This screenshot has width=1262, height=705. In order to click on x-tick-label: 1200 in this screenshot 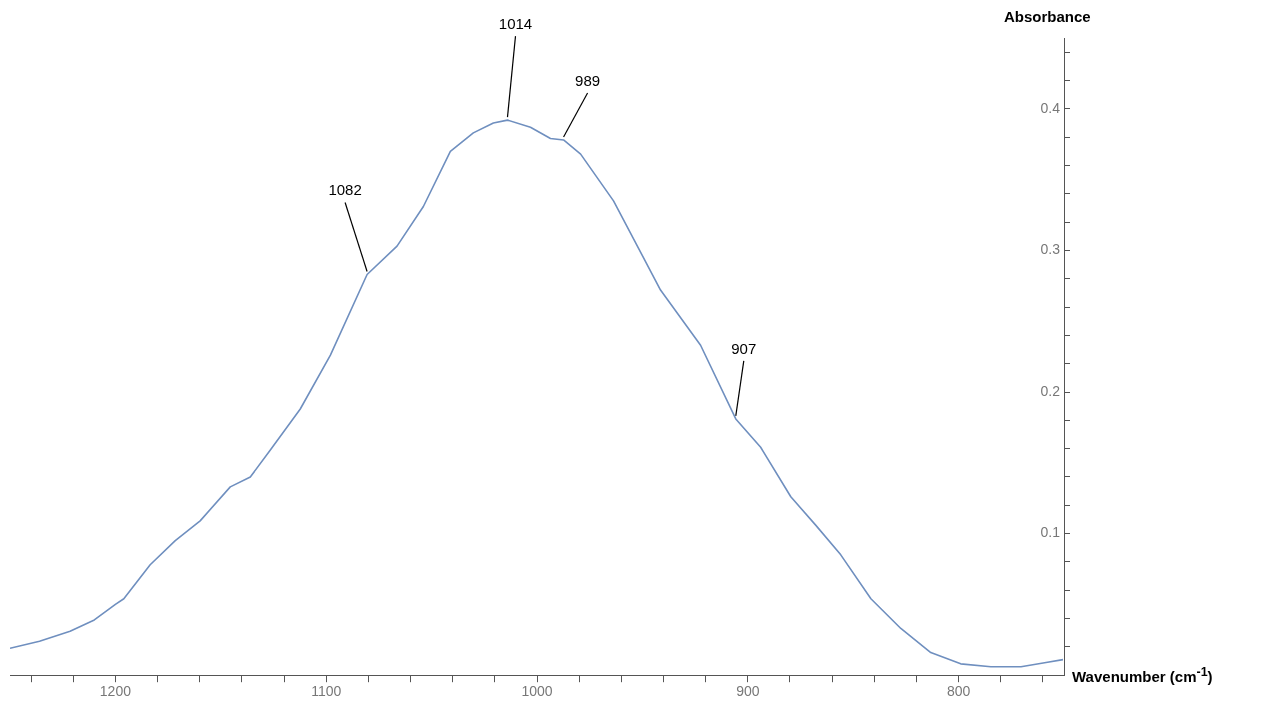, I will do `click(115, 691)`.